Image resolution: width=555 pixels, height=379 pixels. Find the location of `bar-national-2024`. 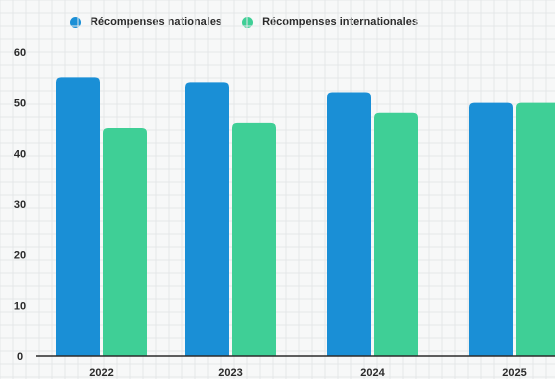

bar-national-2024 is located at coordinates (349, 224).